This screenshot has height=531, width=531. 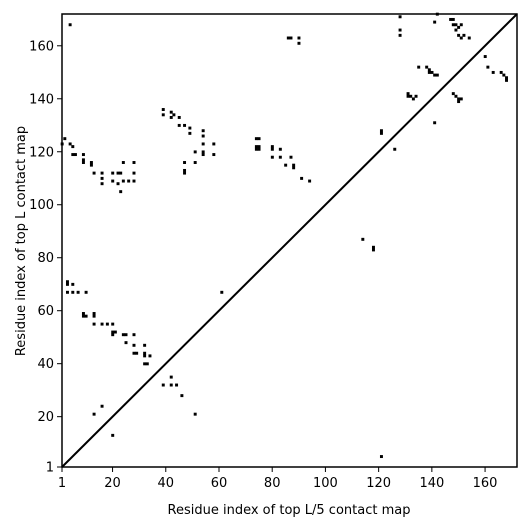 What do you see at coordinates (289, 510) in the screenshot?
I see `x-axis-label: Residue index of top L/5 contact map` at bounding box center [289, 510].